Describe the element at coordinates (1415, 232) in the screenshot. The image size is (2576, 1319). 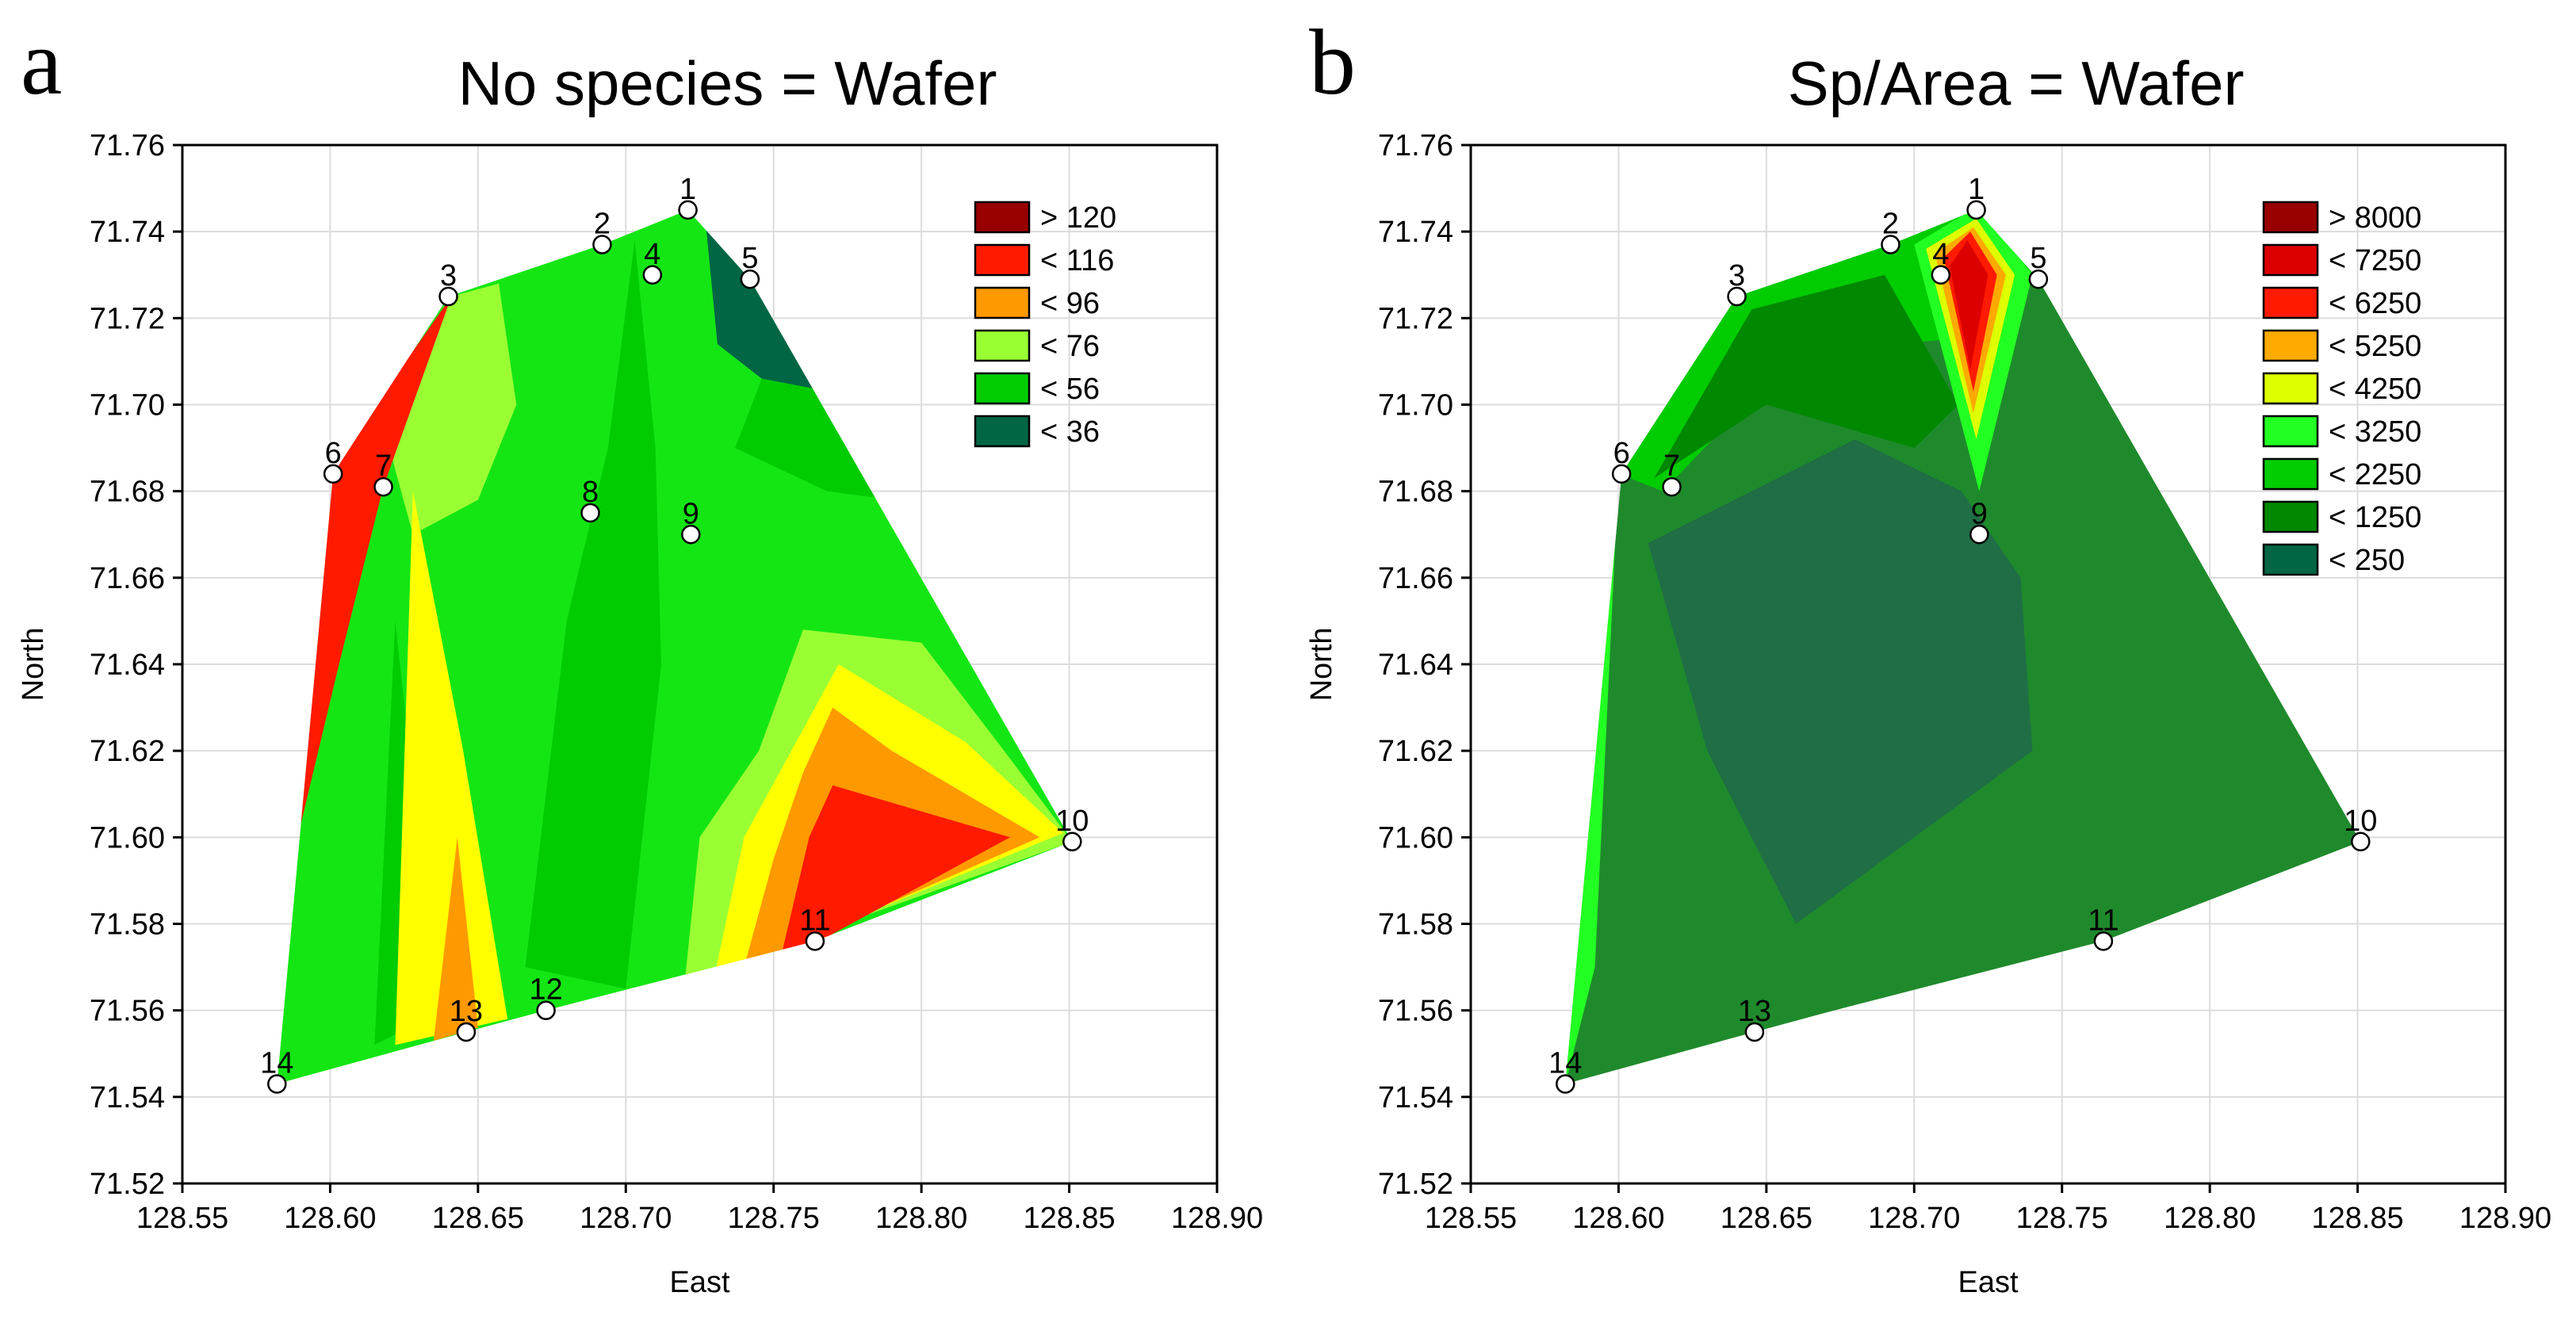
I see `y-tick-label: 71.74` at that location.